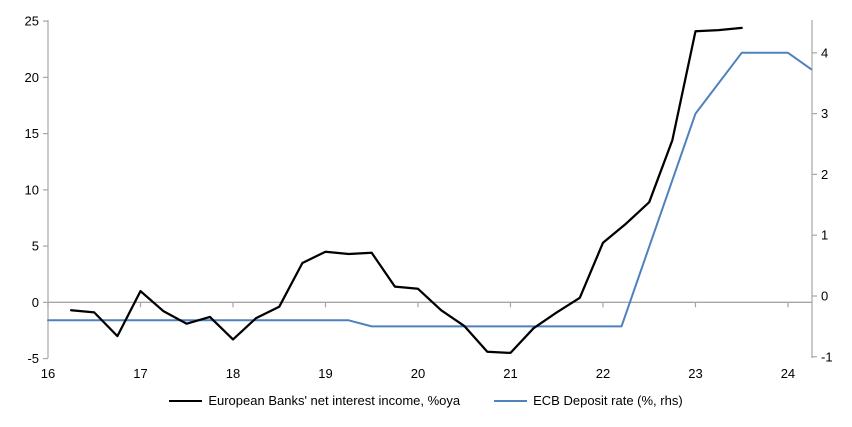  Describe the element at coordinates (824, 52) in the screenshot. I see `right-axis-tick-label: 4` at that location.